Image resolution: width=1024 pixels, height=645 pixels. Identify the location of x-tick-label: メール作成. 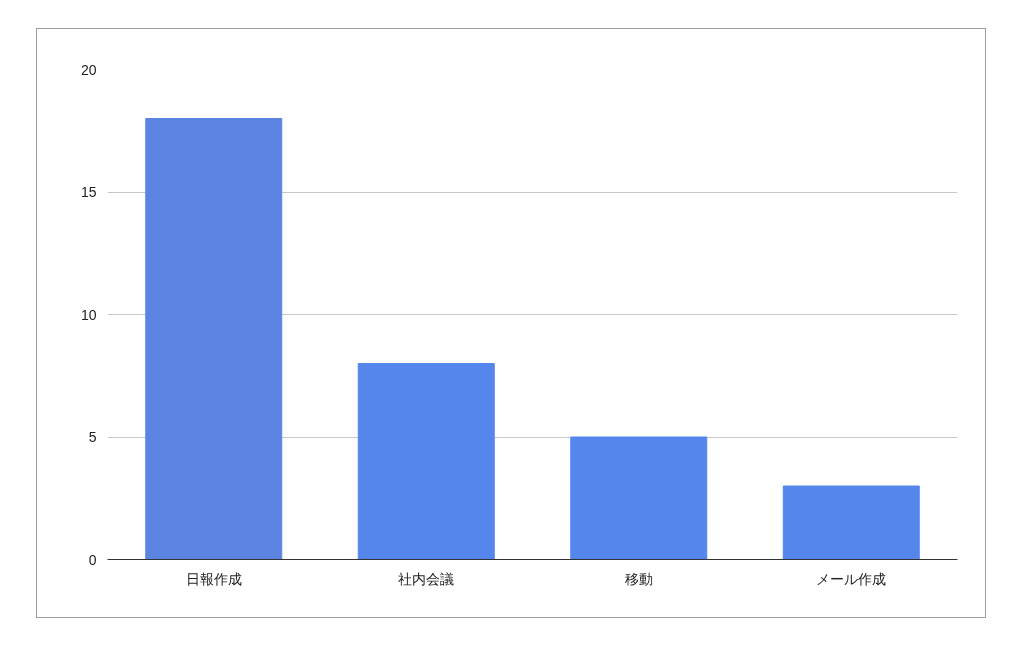
(851, 578).